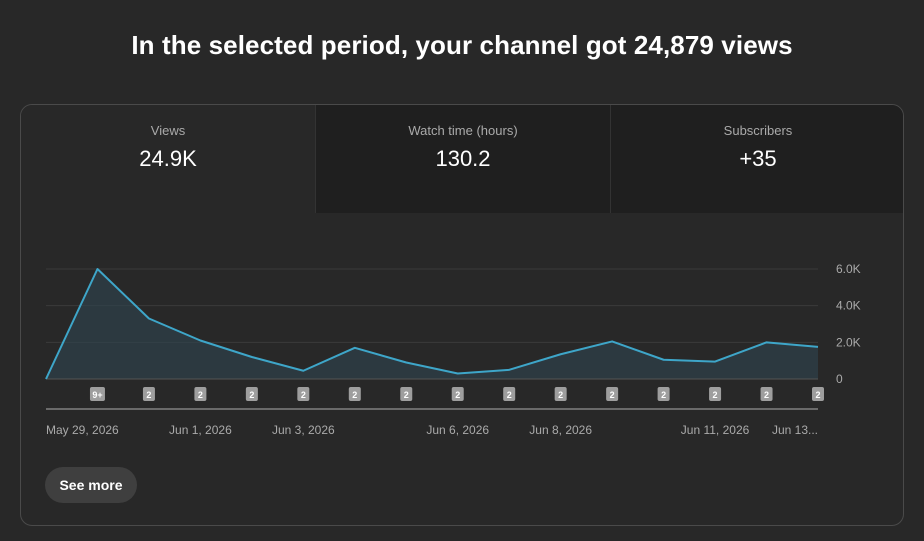  I want to click on tab-subscribers-value: +35, so click(758, 158).